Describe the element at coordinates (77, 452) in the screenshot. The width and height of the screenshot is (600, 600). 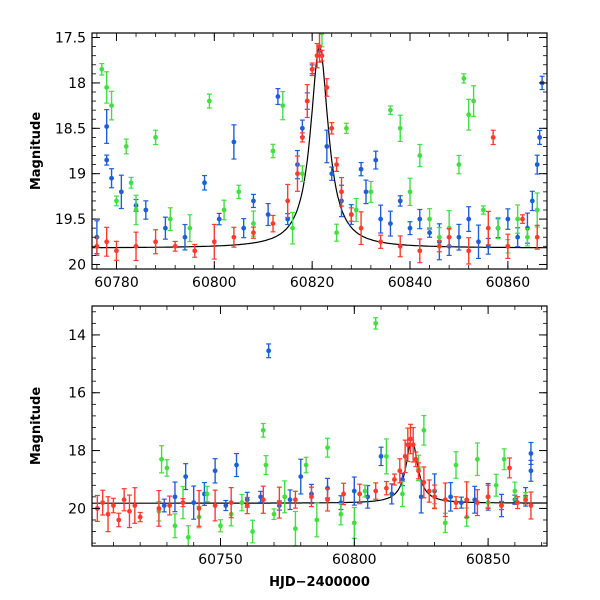
I see `y-tick-label: 18` at that location.